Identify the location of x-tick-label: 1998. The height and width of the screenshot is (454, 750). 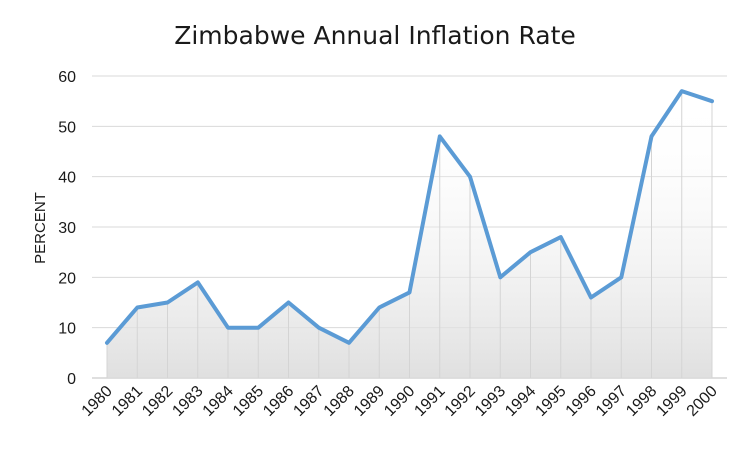
(641, 401).